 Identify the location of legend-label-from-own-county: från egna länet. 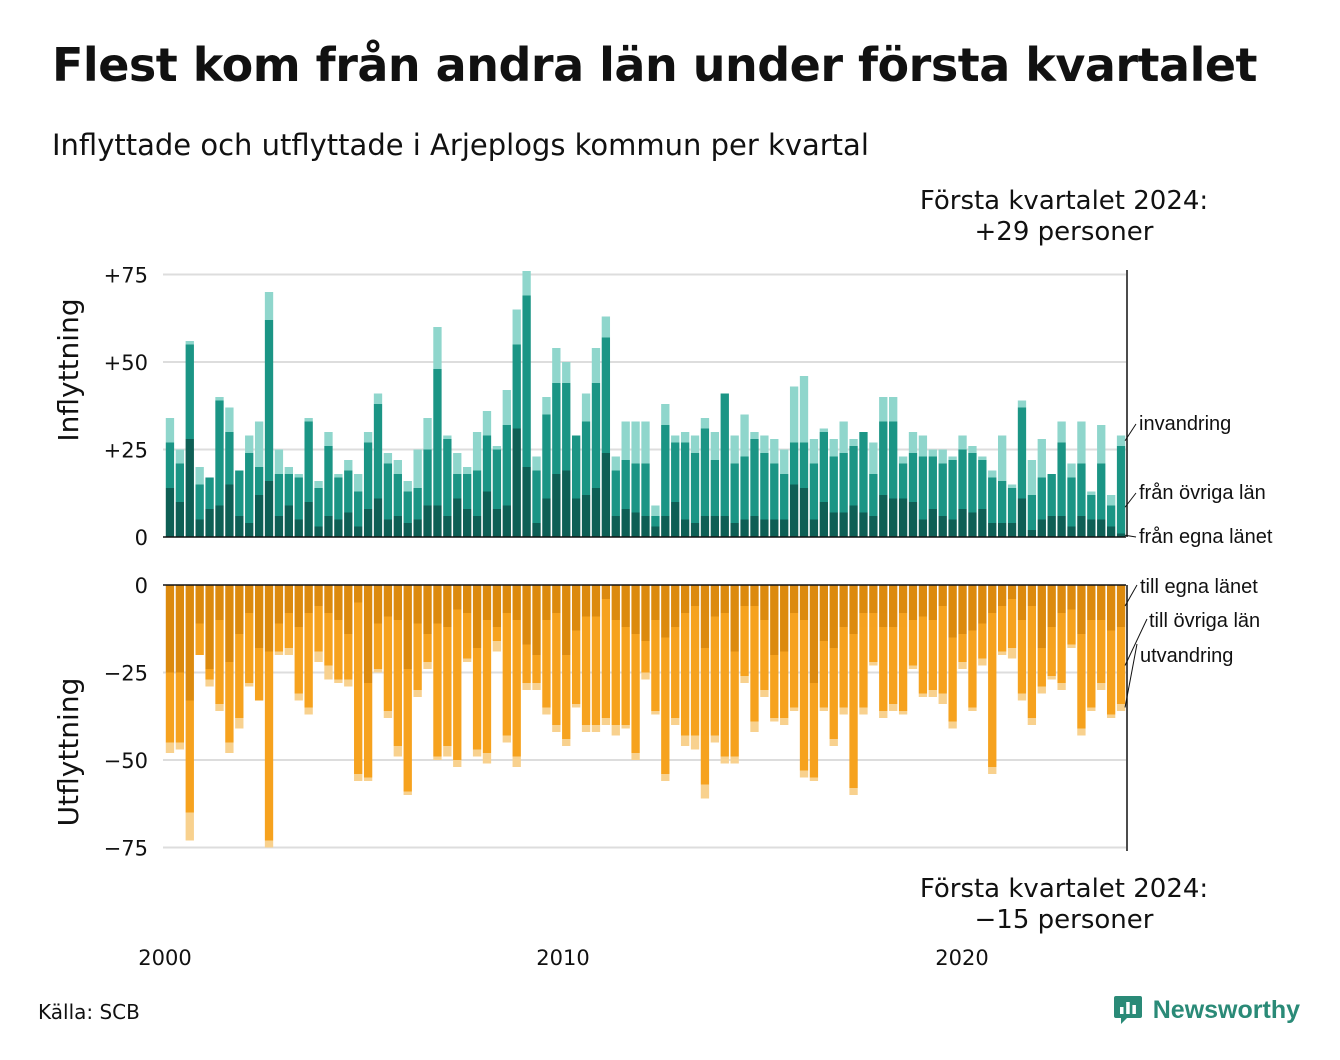
(1206, 537).